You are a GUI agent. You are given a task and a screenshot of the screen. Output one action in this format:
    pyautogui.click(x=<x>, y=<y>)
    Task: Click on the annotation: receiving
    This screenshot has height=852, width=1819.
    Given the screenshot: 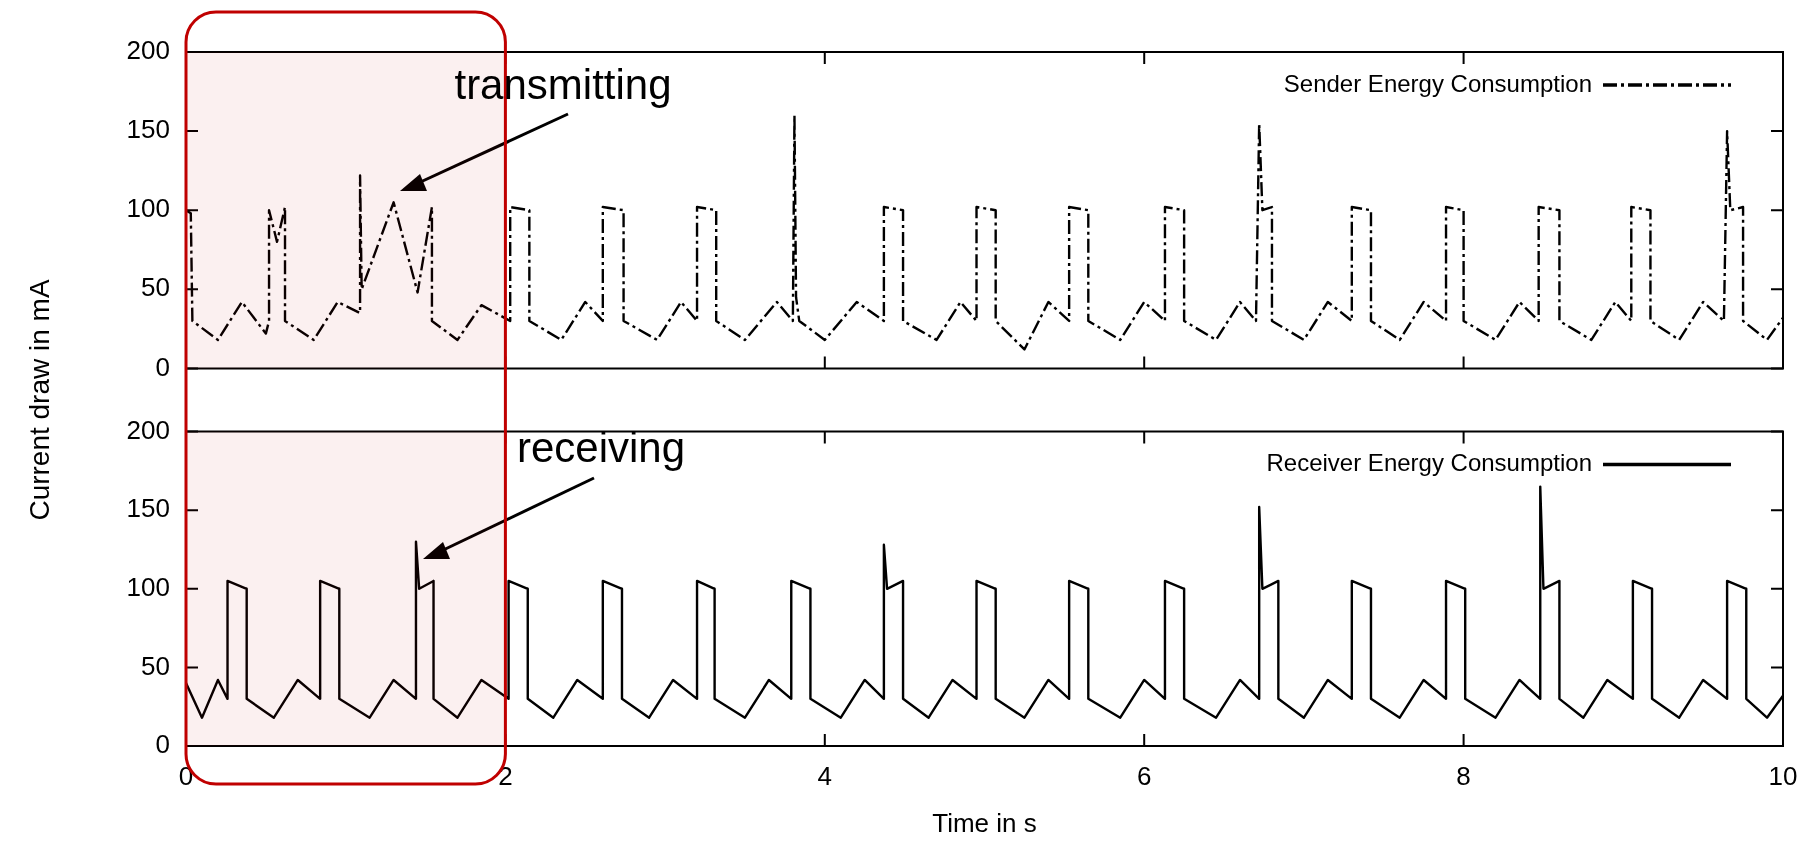 What is the action you would take?
    pyautogui.click(x=601, y=447)
    